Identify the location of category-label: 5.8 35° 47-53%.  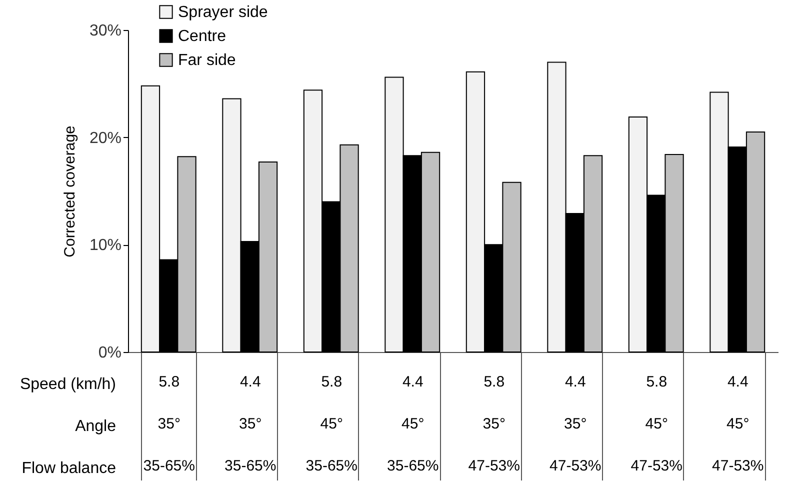
(494, 424).